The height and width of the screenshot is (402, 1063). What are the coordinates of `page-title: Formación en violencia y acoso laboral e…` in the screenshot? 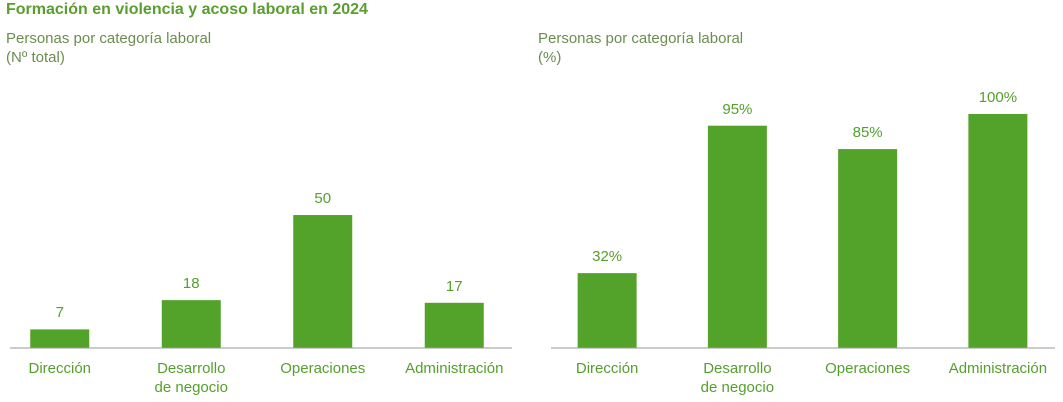 It's located at (187, 9).